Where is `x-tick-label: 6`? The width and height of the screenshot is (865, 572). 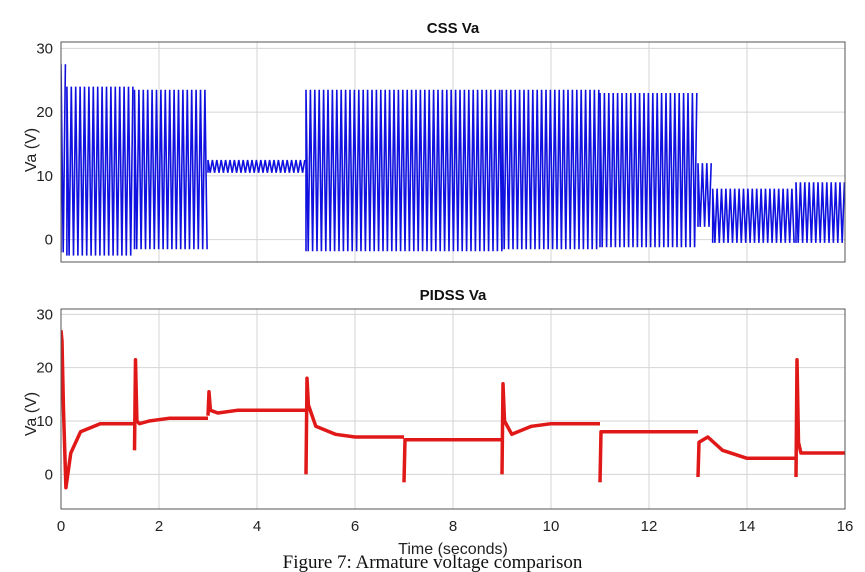
x-tick-label: 6 is located at coordinates (355, 526).